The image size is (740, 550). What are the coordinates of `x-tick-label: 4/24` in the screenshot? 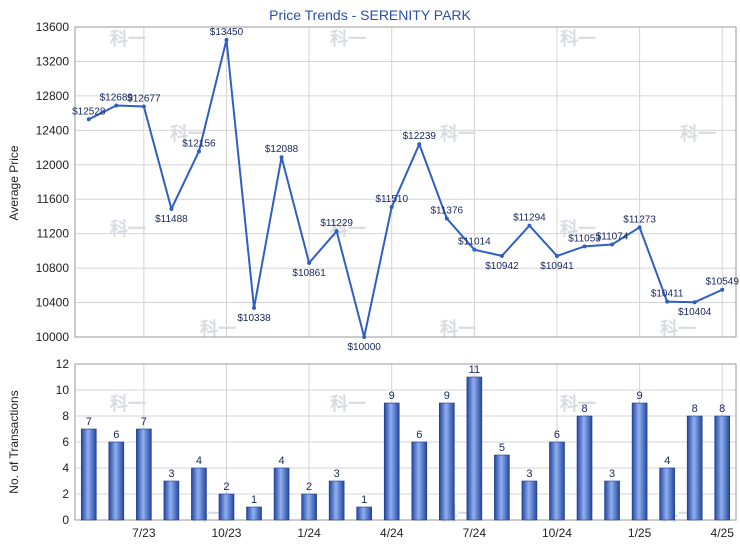 It's located at (392, 533).